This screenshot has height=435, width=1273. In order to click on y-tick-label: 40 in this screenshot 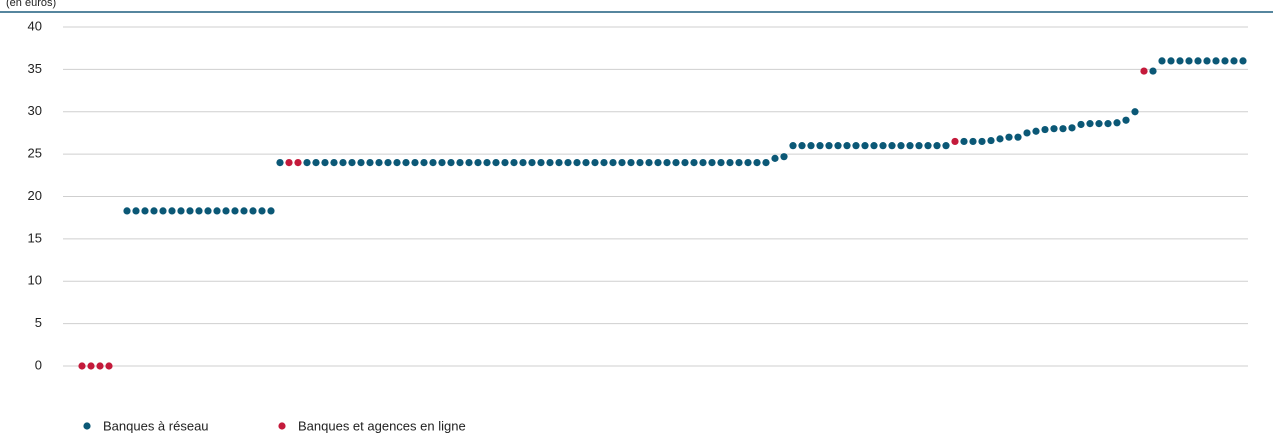, I will do `click(35, 25)`.